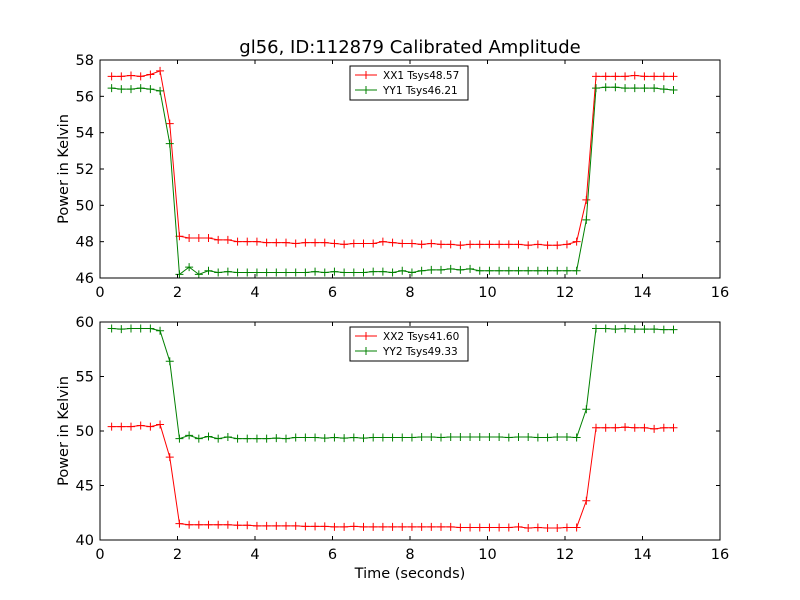 This screenshot has width=800, height=600. Describe the element at coordinates (85, 378) in the screenshot. I see `y-tick-label: 55` at that location.